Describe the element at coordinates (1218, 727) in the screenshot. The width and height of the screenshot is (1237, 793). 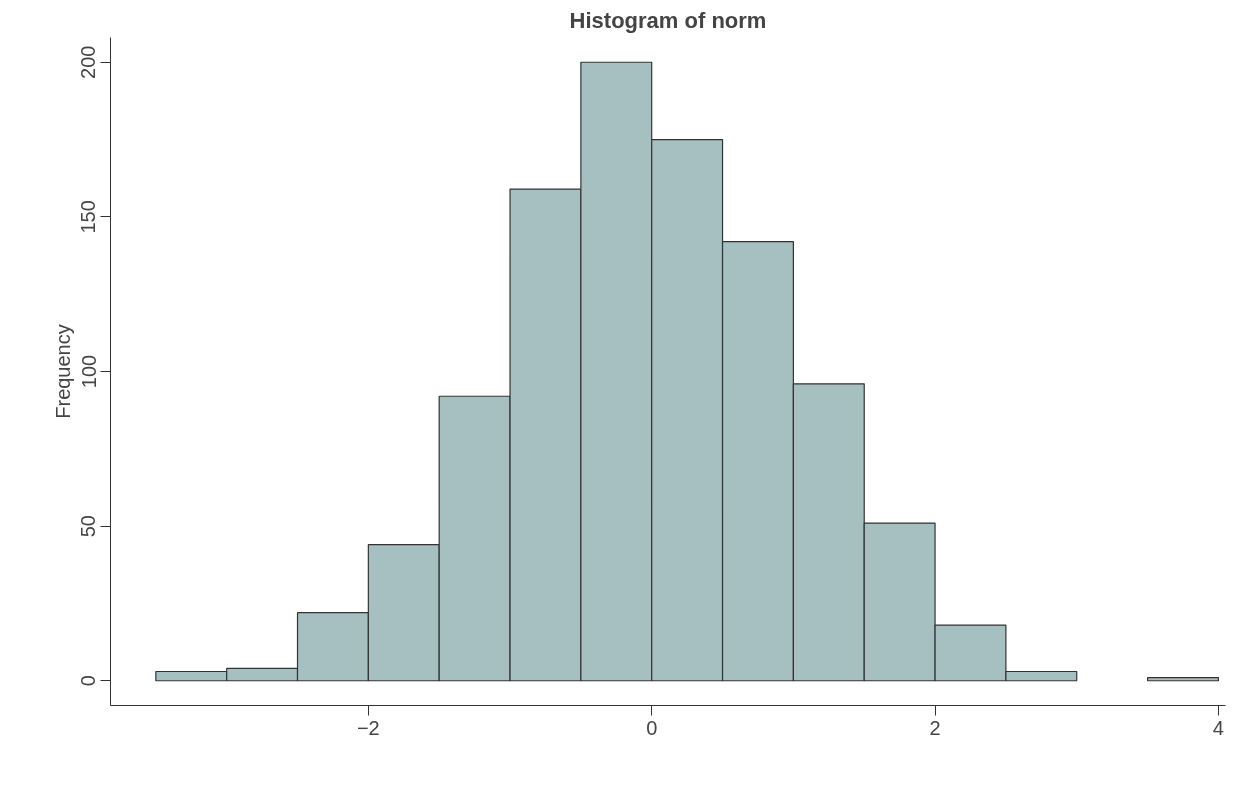
I see `x-tick-label: 4` at that location.